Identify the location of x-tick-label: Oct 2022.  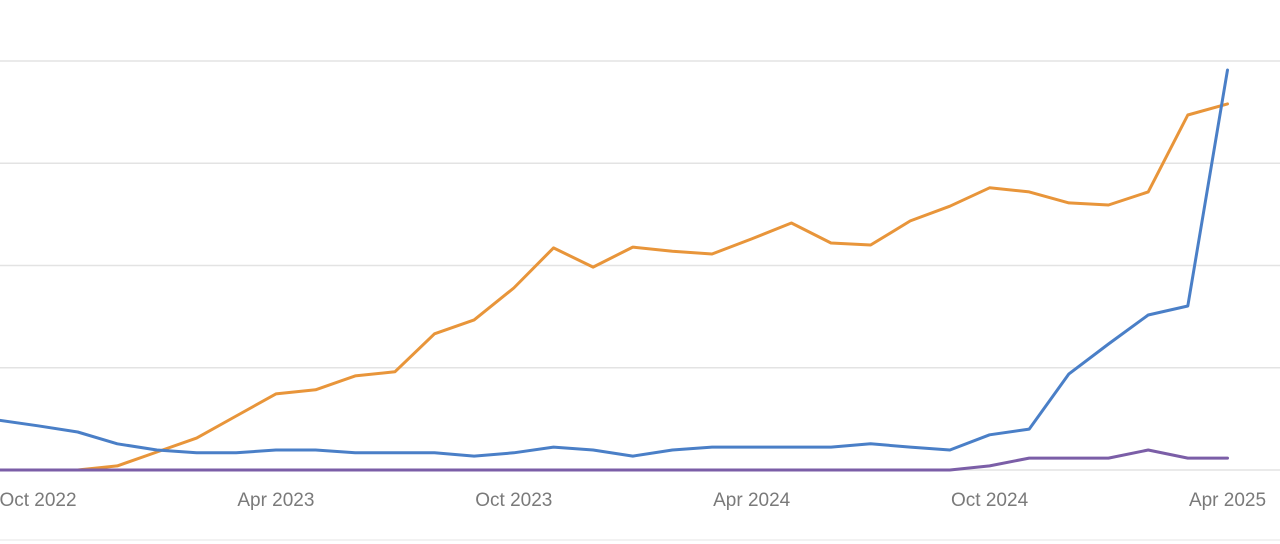
(38, 500).